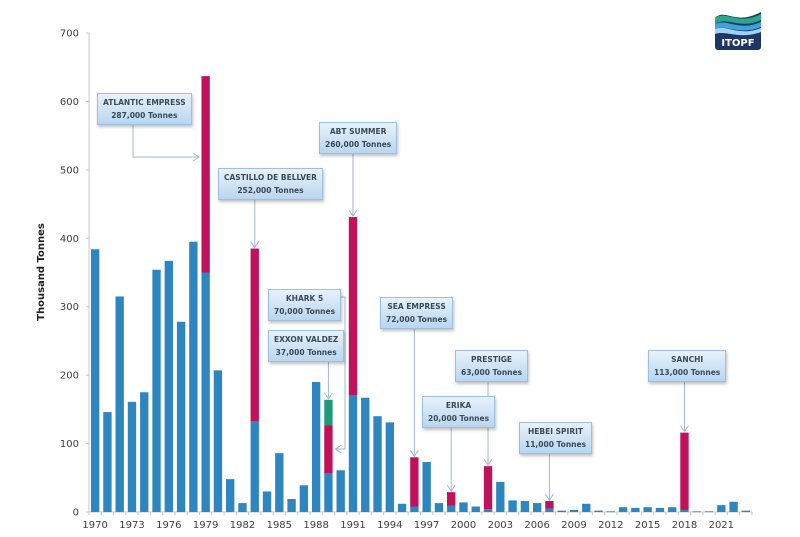  I want to click on x-tick-label: 1973, so click(131, 525).